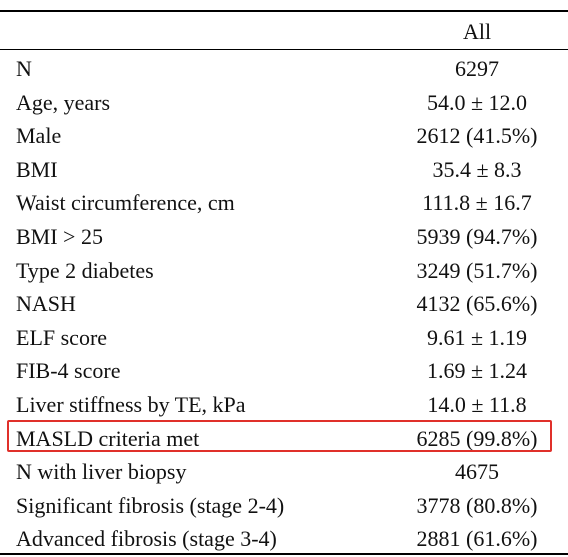 The height and width of the screenshot is (557, 568). Describe the element at coordinates (284, 554) in the screenshot. I see `table-bottom-rule` at that location.